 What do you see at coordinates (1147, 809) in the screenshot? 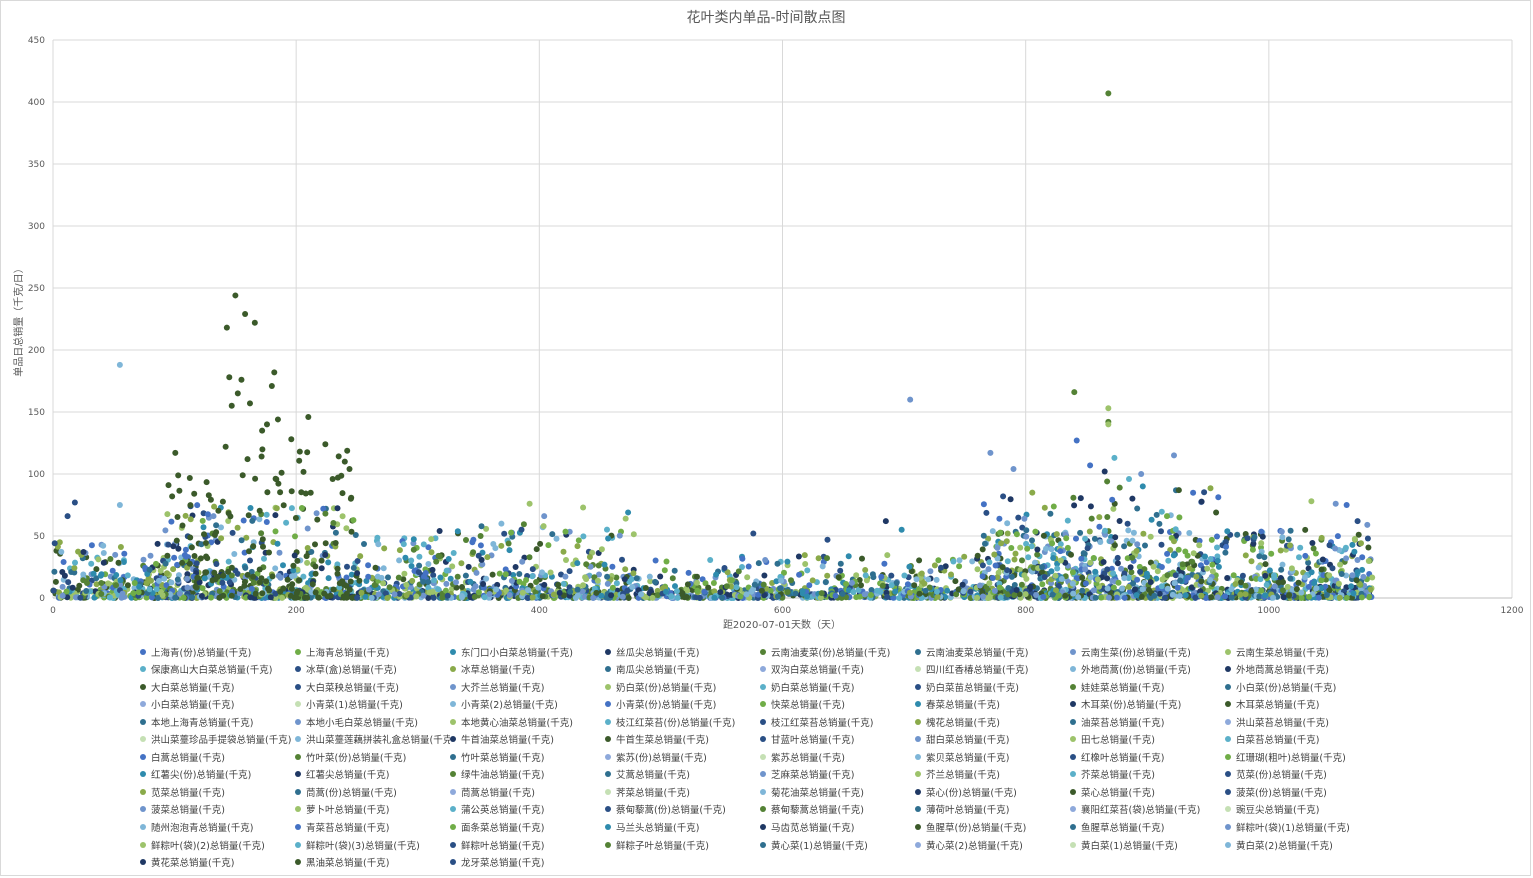
I see `legend-item: 襄阳红菜苔(袋)总销量(千克)` at bounding box center [1147, 809].